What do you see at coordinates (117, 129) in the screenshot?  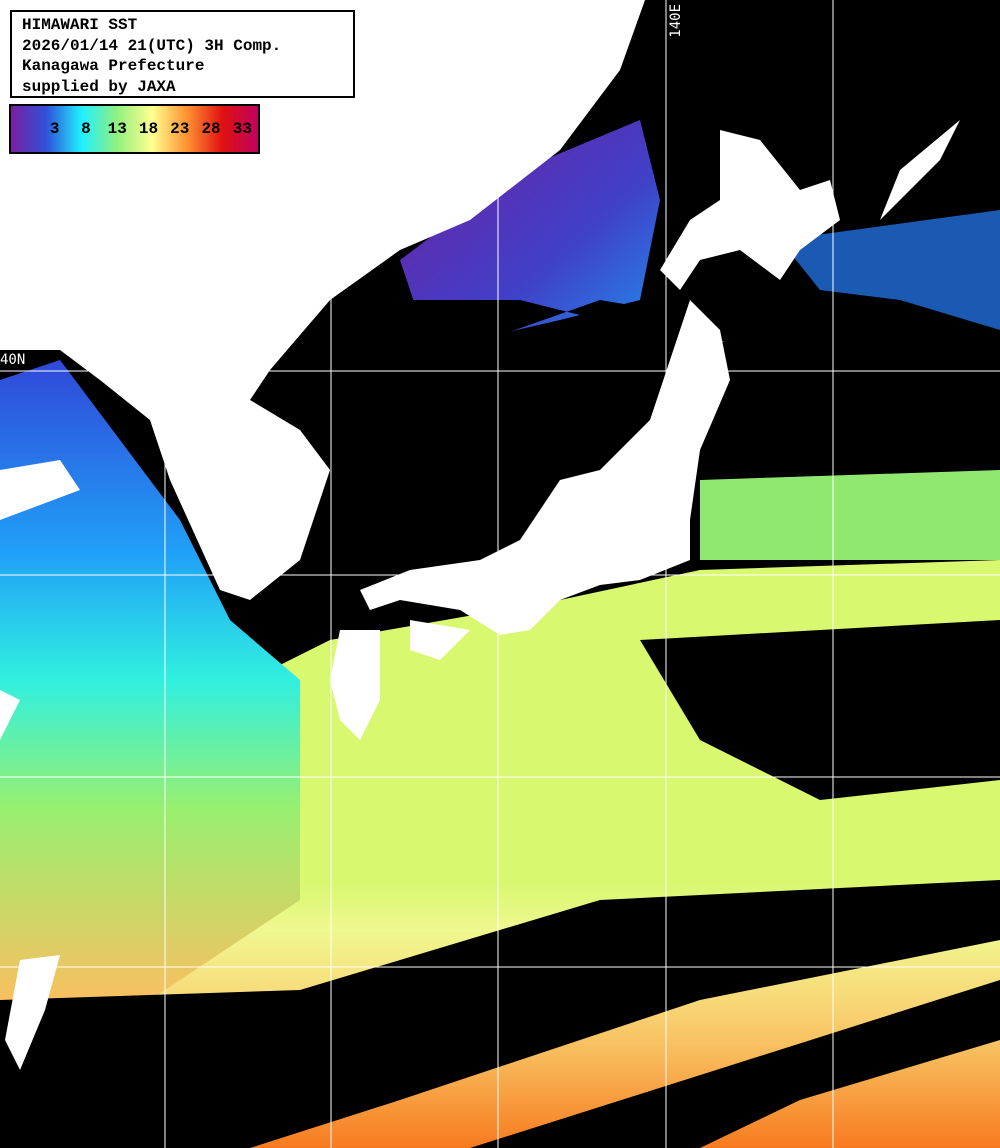 I see `colorbar-tick: 13` at bounding box center [117, 129].